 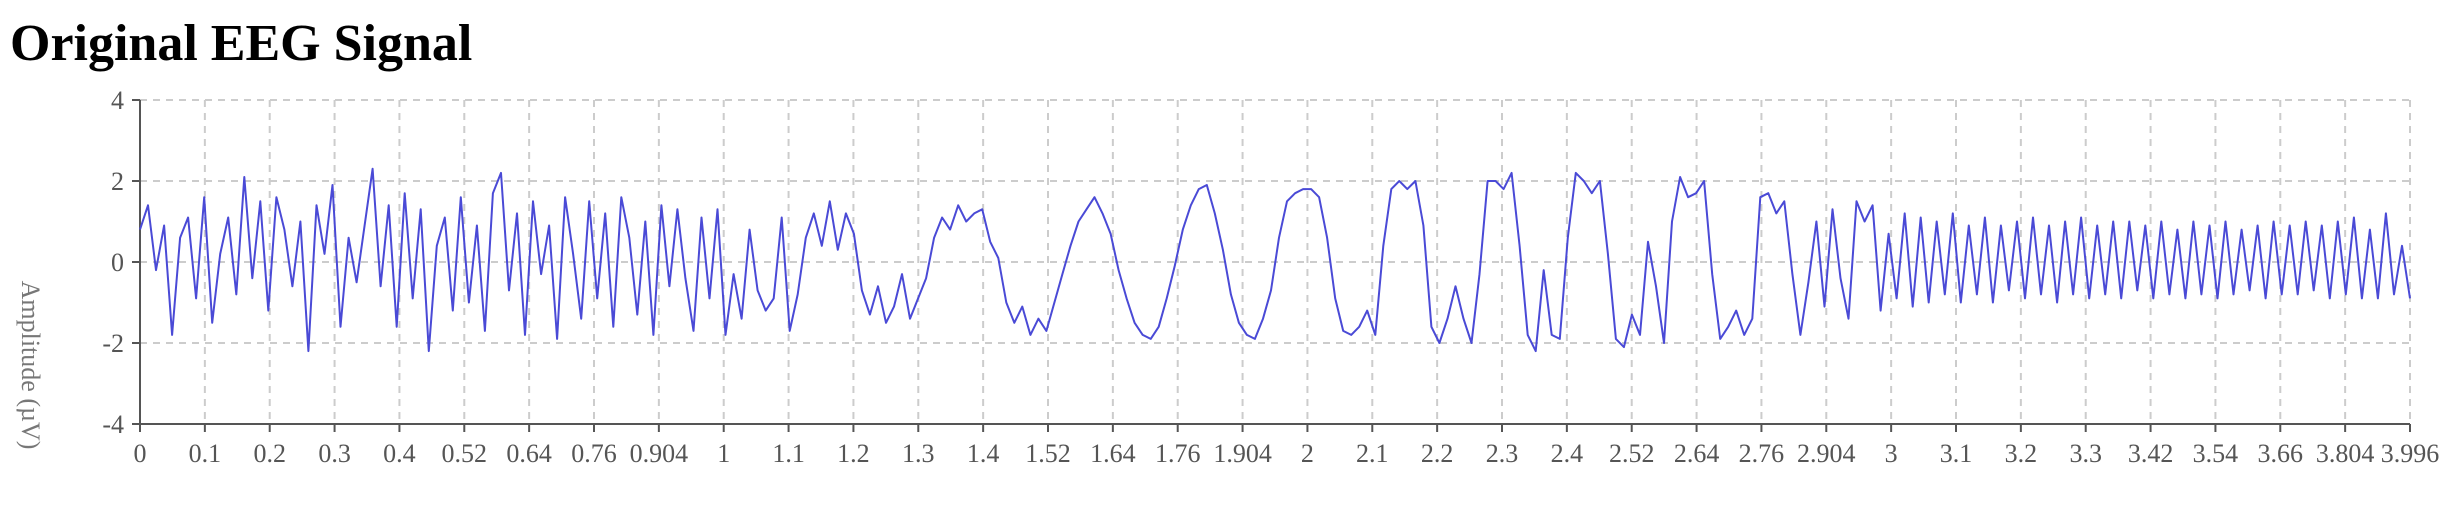 What do you see at coordinates (1307, 453) in the screenshot?
I see `x-tick-label: 2` at bounding box center [1307, 453].